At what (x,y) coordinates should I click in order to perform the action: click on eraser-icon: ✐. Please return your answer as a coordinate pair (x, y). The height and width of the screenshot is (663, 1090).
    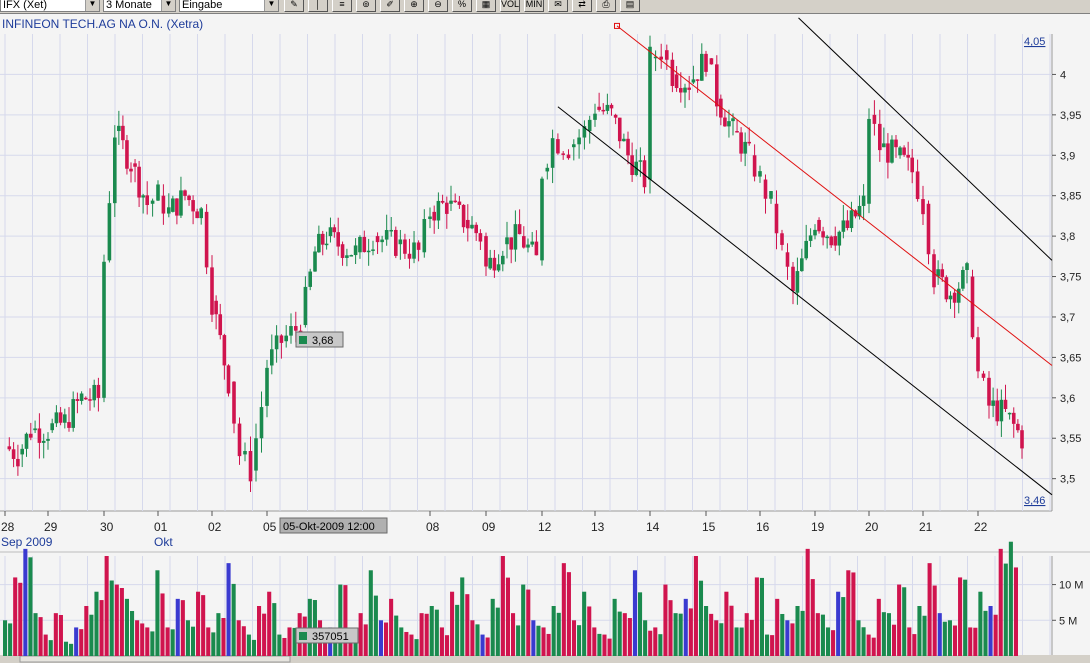
    Looking at the image, I should click on (390, 6).